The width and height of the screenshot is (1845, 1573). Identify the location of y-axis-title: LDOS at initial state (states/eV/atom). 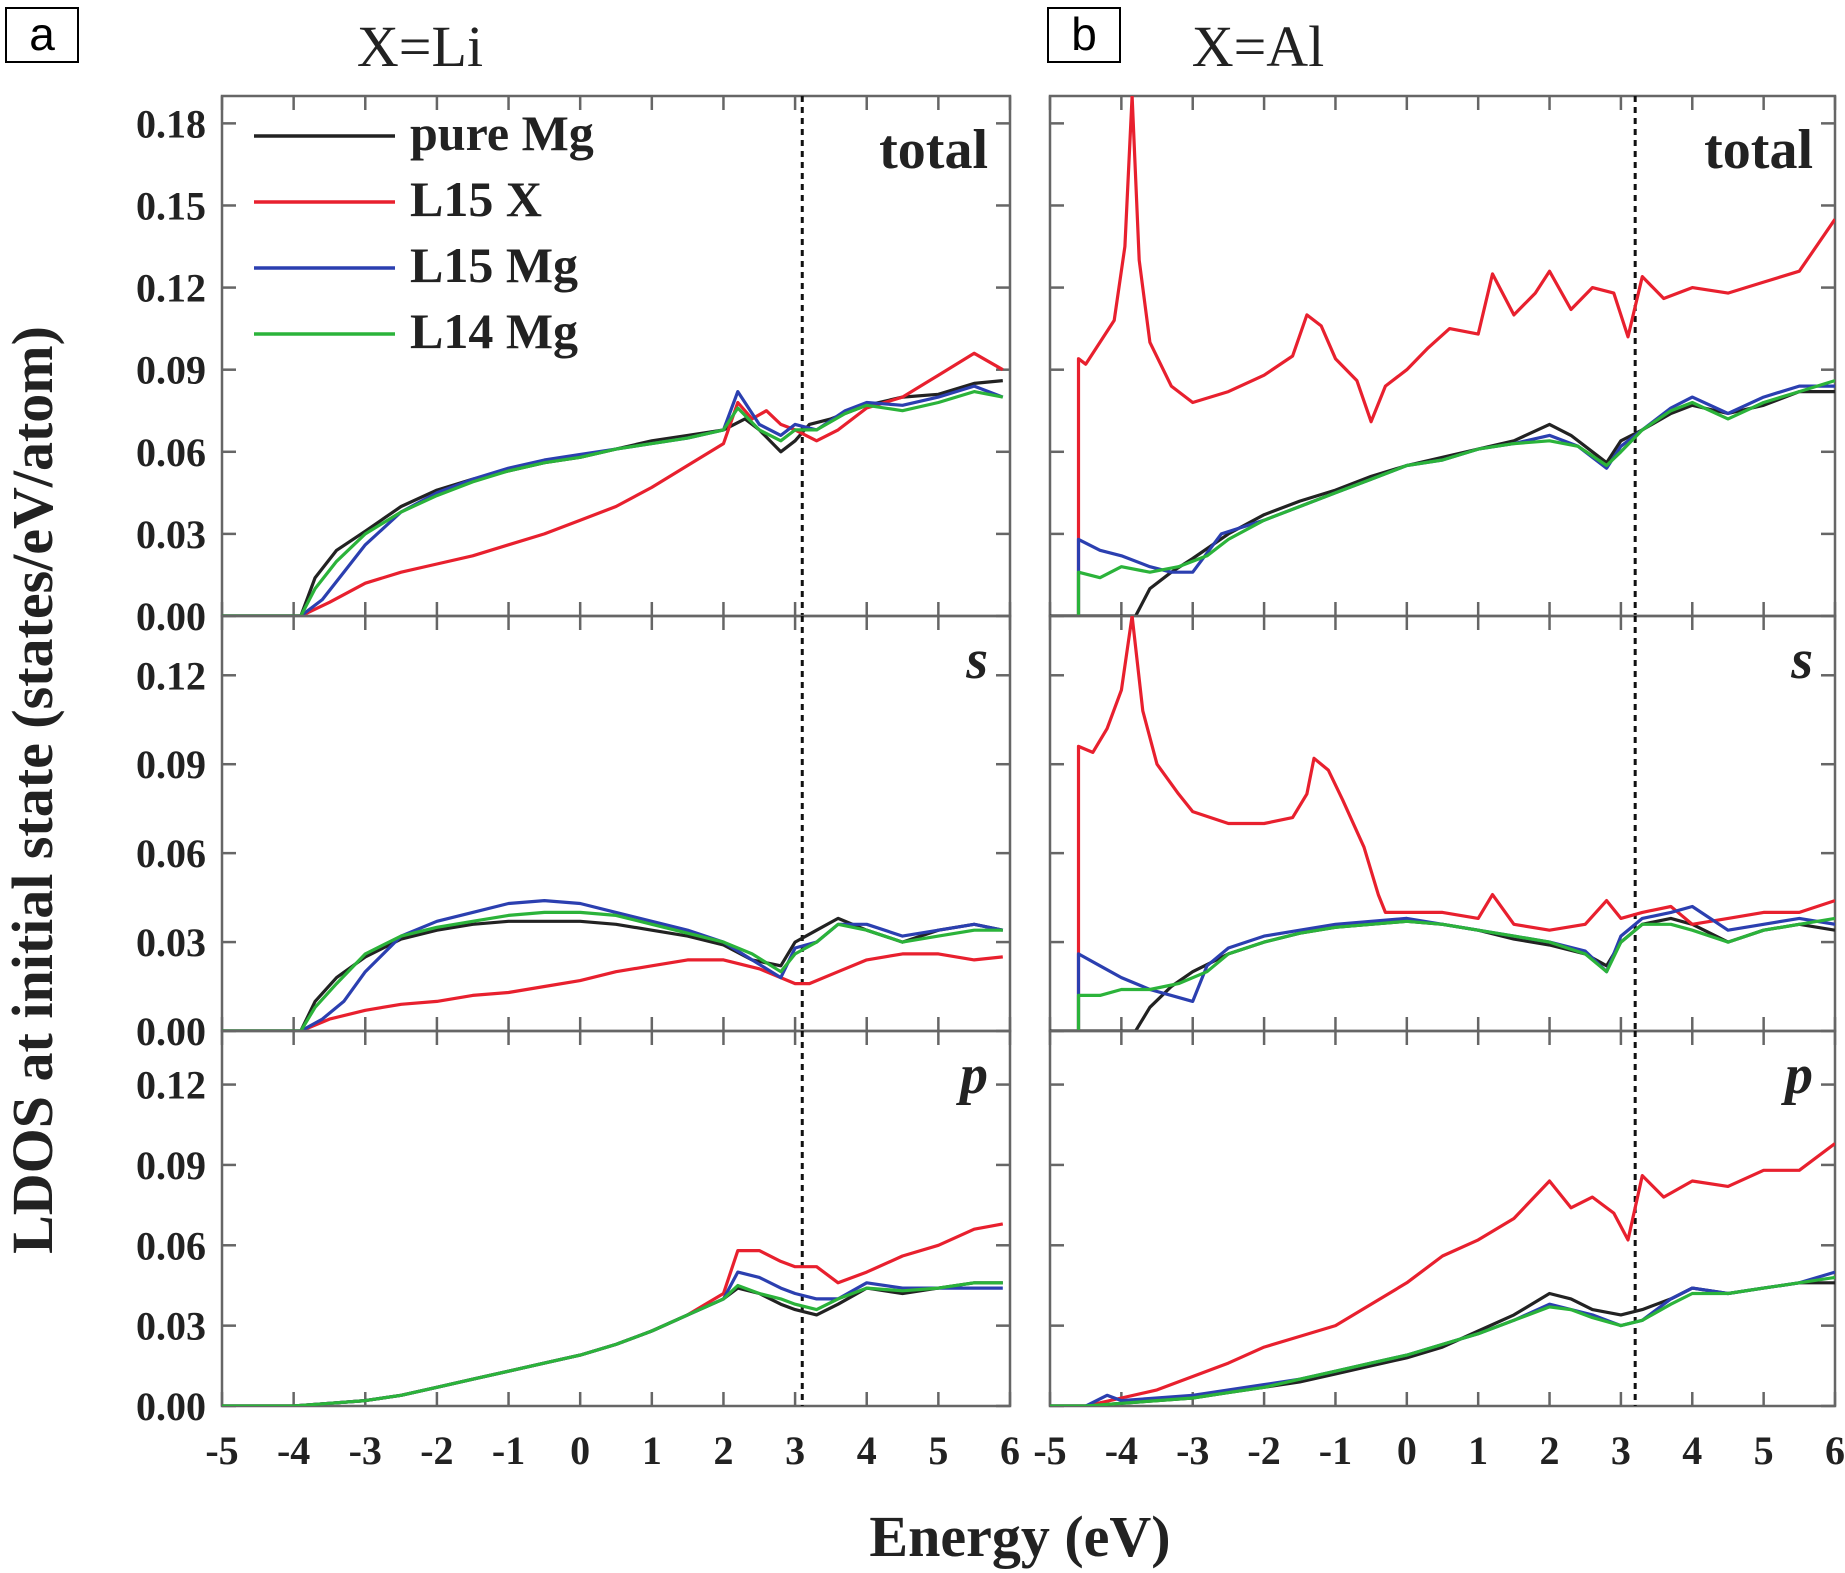
(32, 790).